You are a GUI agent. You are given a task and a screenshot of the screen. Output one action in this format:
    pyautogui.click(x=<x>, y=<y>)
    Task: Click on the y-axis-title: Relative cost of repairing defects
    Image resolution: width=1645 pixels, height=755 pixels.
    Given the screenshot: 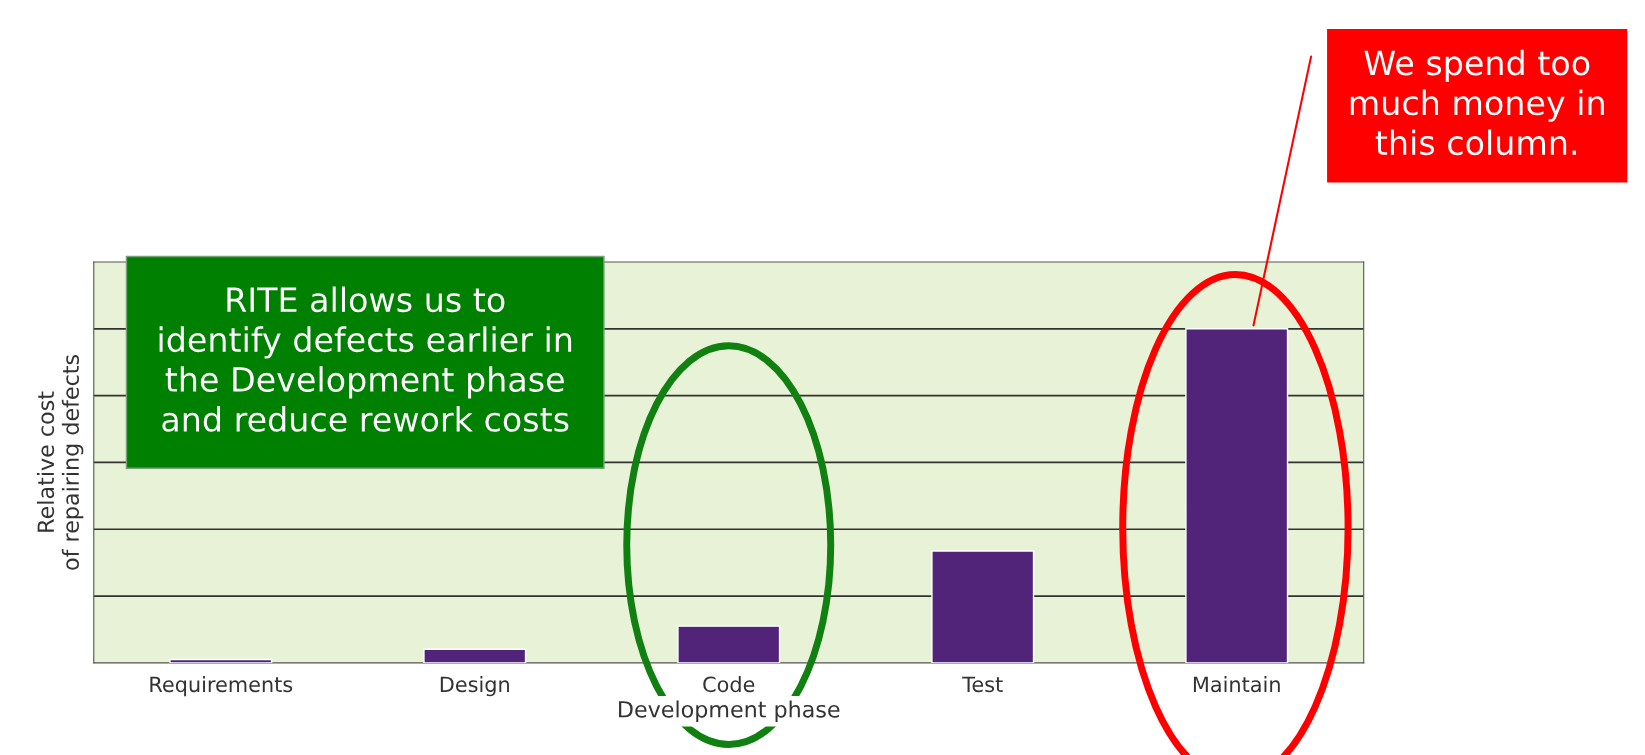 What is the action you would take?
    pyautogui.click(x=60, y=462)
    